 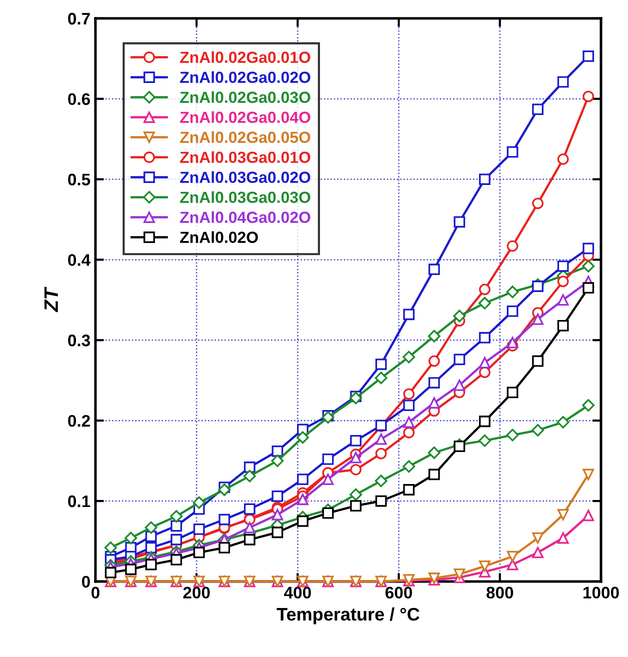 I want to click on legend-label: ZnAl0.03Ga0.02O, so click(x=245, y=177).